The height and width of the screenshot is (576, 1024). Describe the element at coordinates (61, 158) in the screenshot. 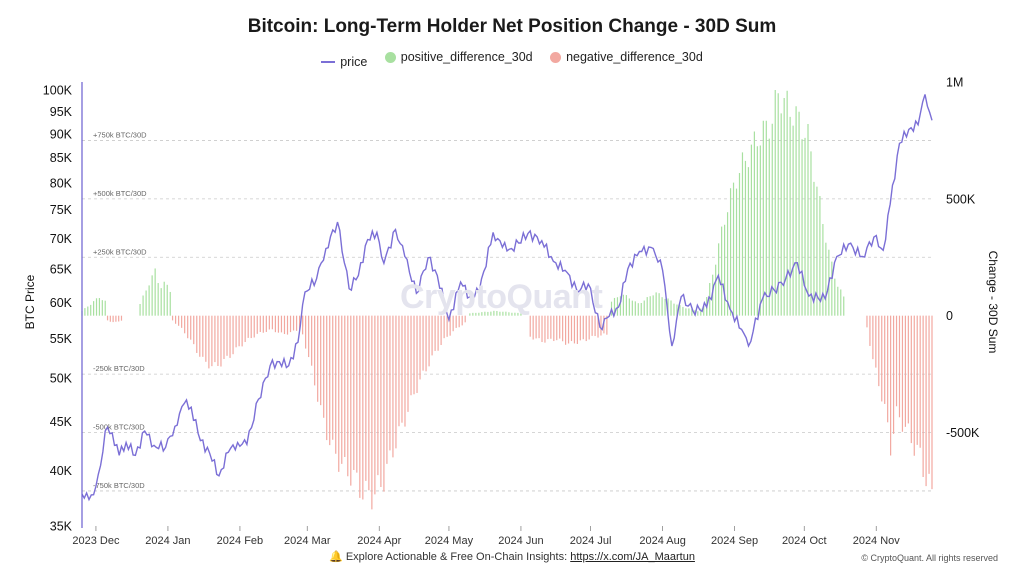

I see `left-tick-label: 85K` at that location.